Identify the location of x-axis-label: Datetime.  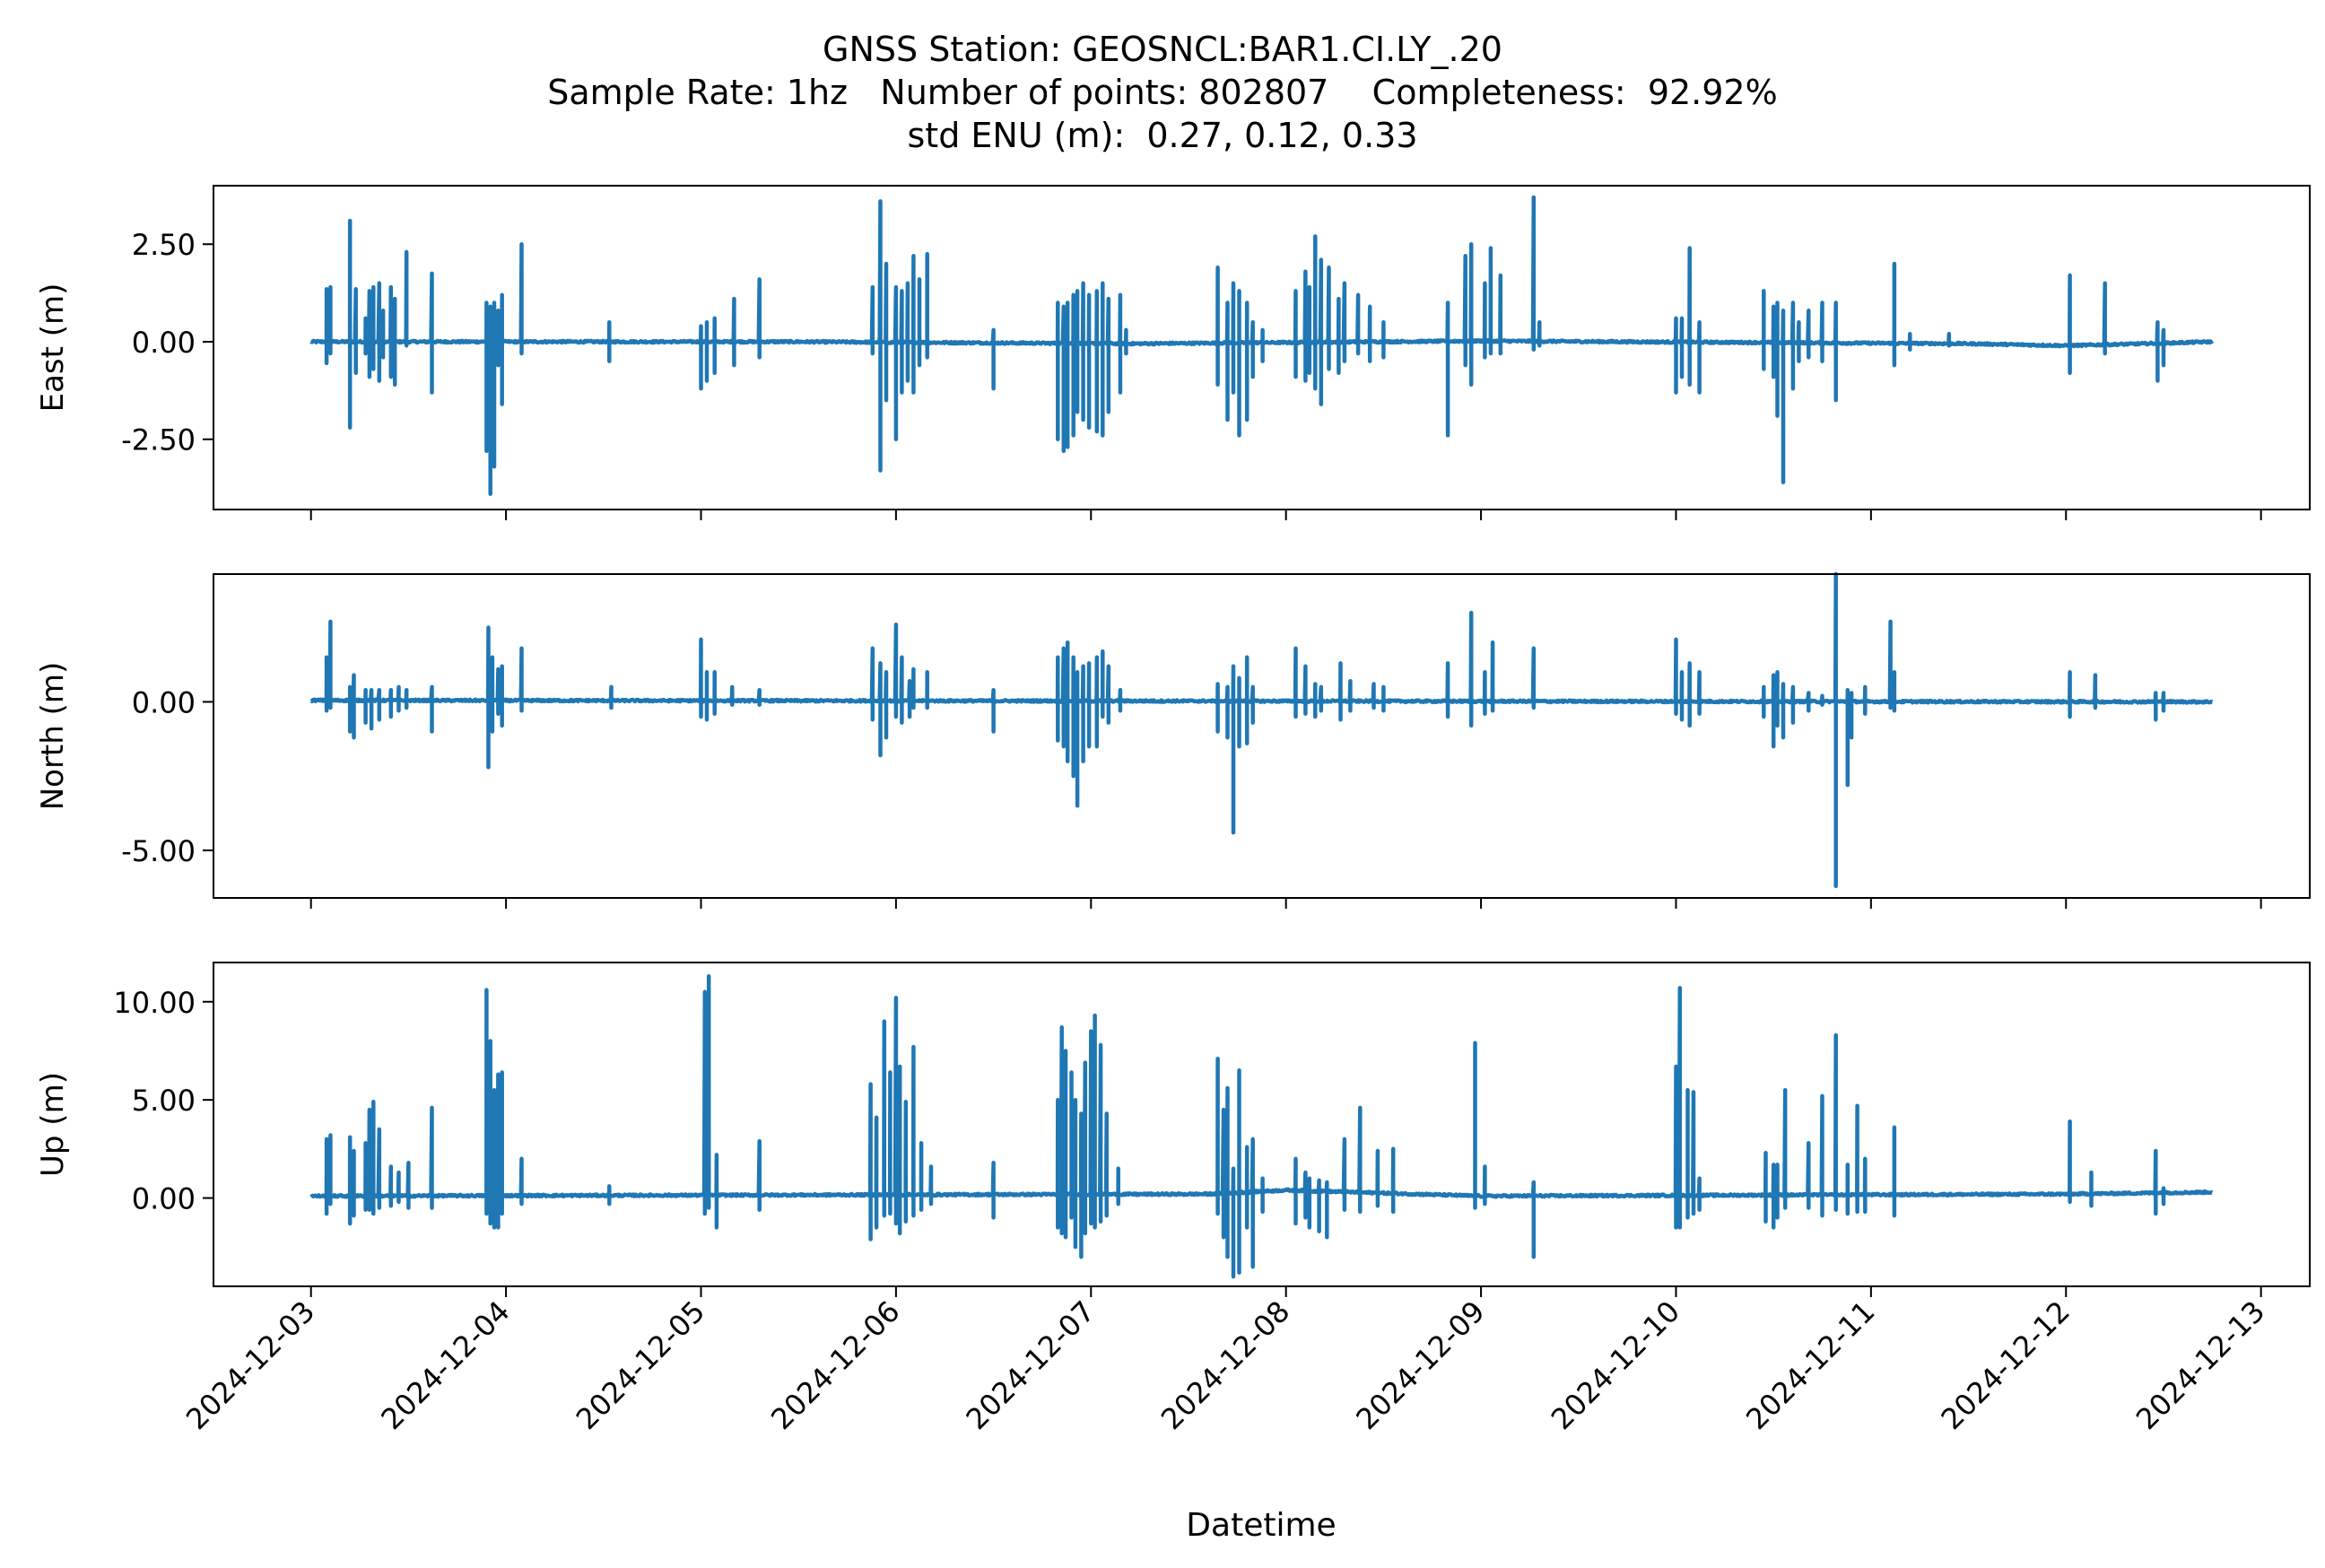
(1261, 1526).